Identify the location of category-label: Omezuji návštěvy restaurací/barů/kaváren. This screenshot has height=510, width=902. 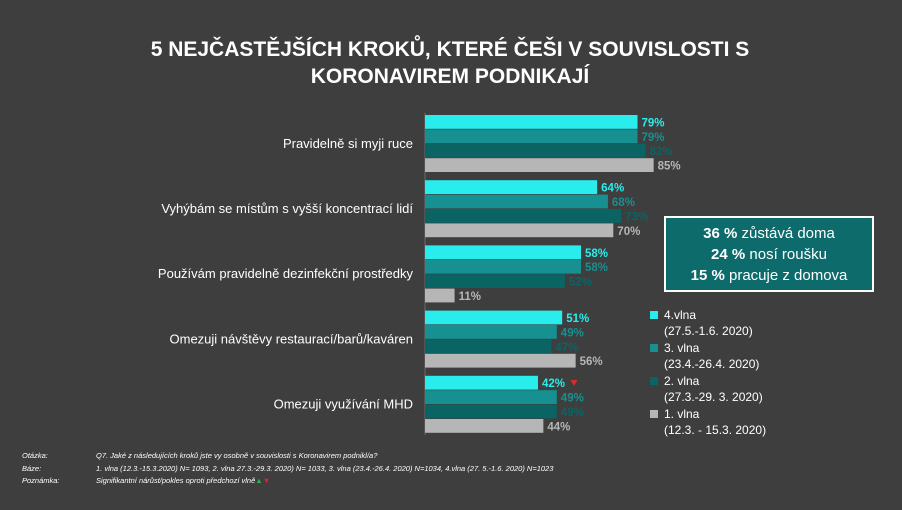
(292, 338).